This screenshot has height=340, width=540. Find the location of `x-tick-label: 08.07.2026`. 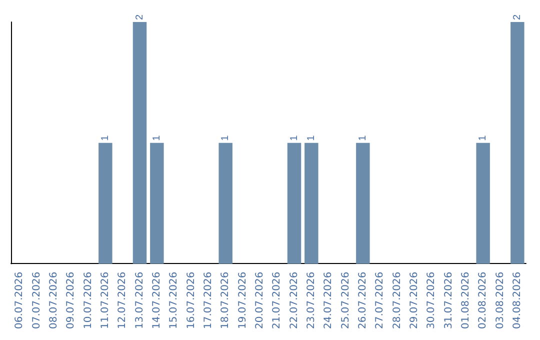

x-tick-label: 08.07.2026 is located at coordinates (54, 301).